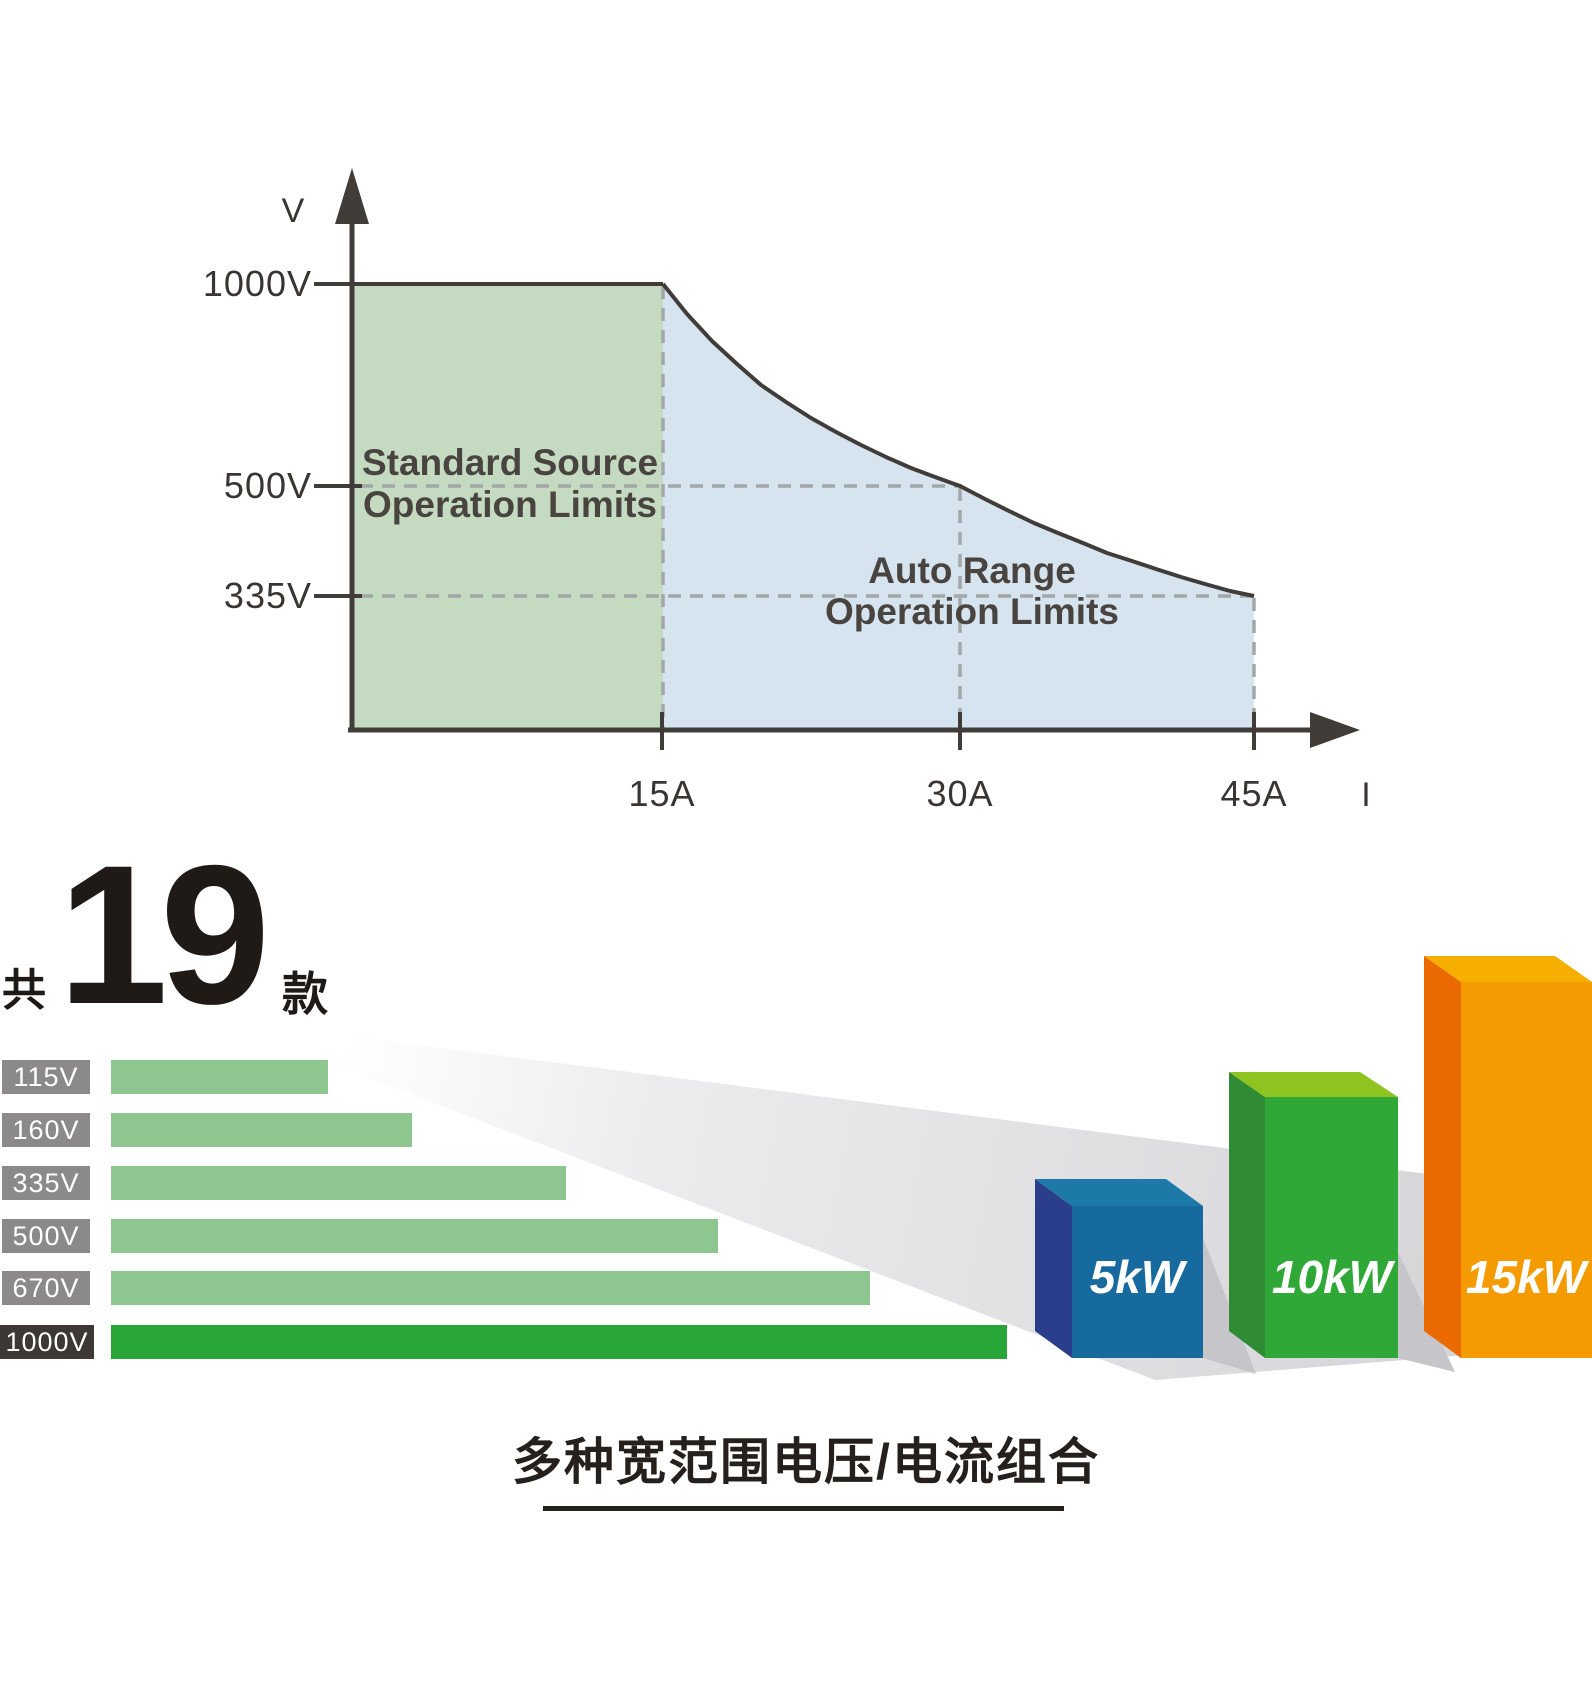 The image size is (1592, 1691). I want to click on box-15kw-front, so click(1526, 1170).